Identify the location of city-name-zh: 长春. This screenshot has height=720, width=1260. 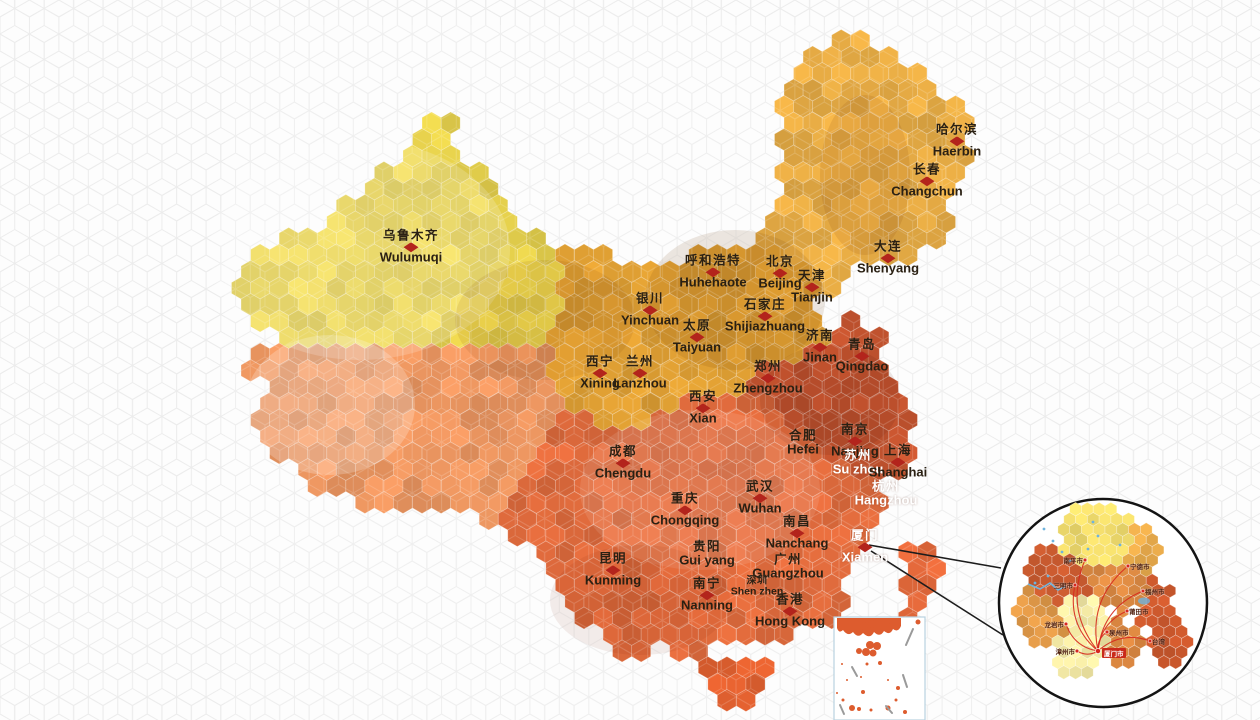
(926, 169).